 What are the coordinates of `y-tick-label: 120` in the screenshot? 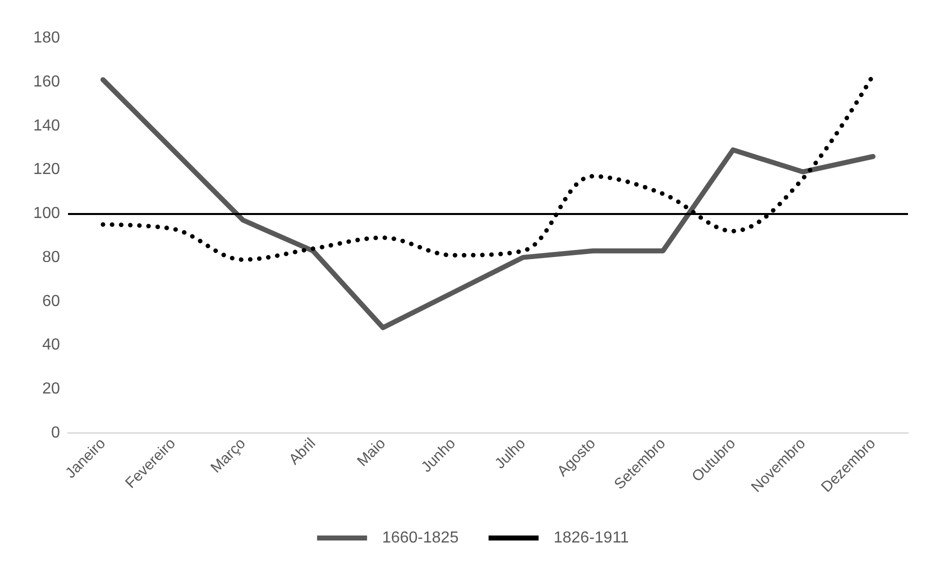 It's located at (46, 169).